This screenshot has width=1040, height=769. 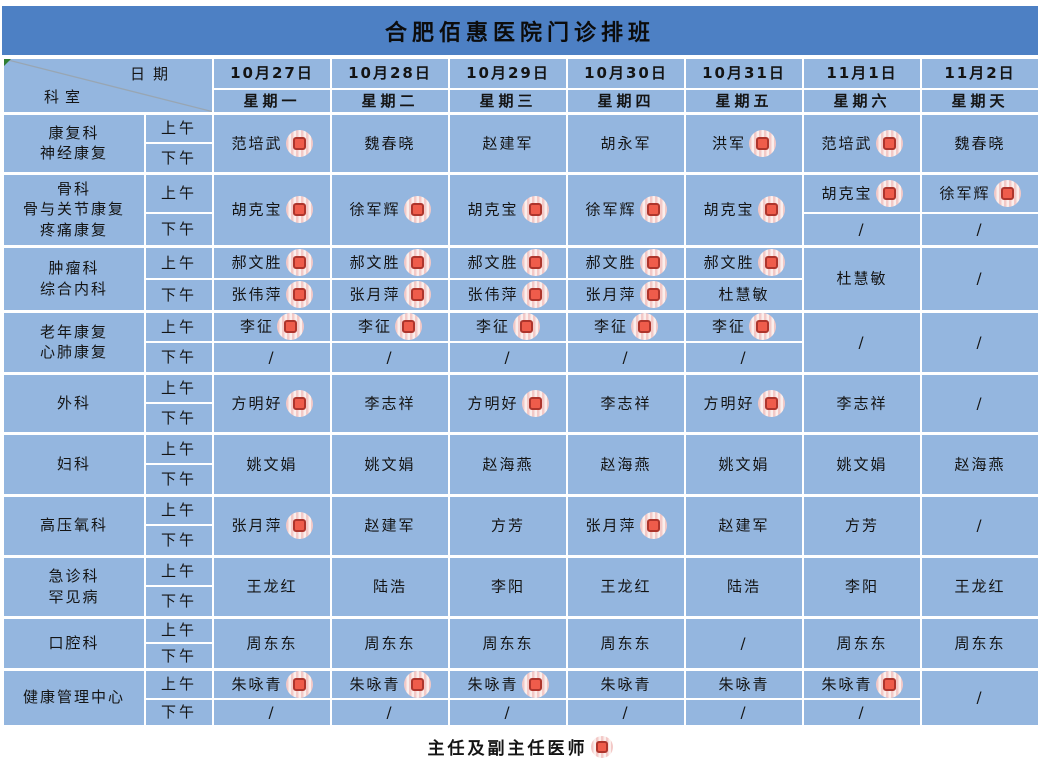 I want to click on doctor-cell: 陆浩, so click(x=744, y=586).